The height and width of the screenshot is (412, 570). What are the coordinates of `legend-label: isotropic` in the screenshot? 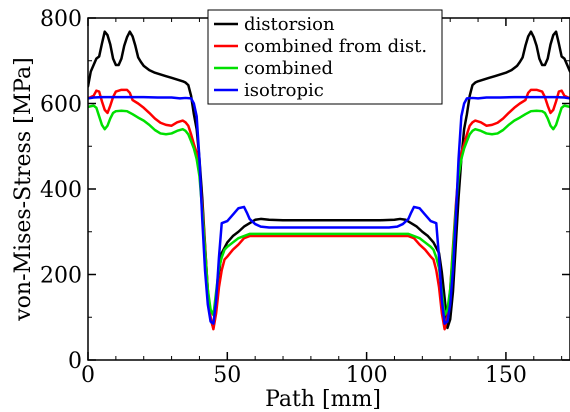 It's located at (284, 90).